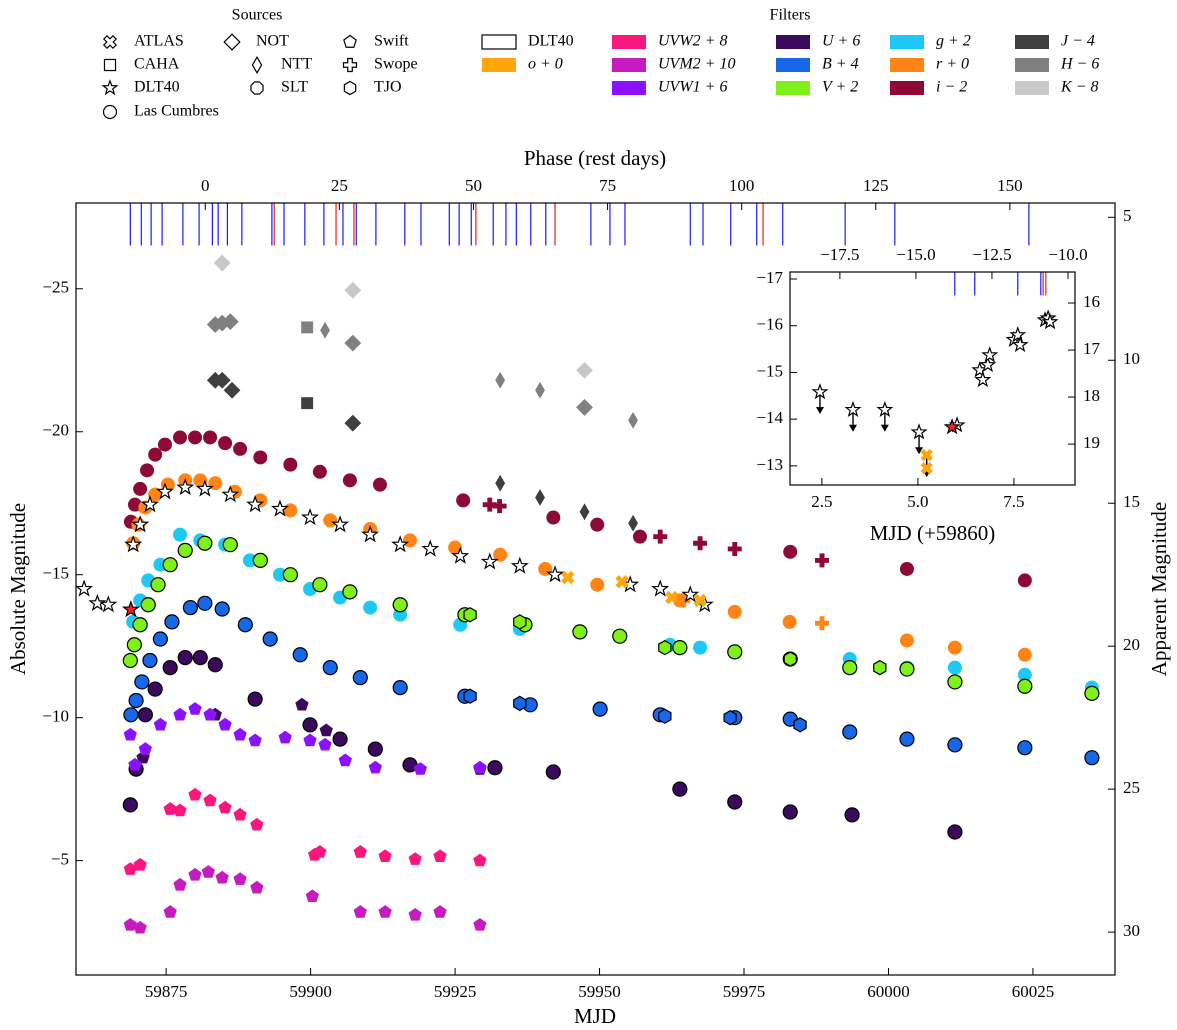 This screenshot has width=1177, height=1030. I want to click on top-tick-label: −17.5, so click(839, 254).